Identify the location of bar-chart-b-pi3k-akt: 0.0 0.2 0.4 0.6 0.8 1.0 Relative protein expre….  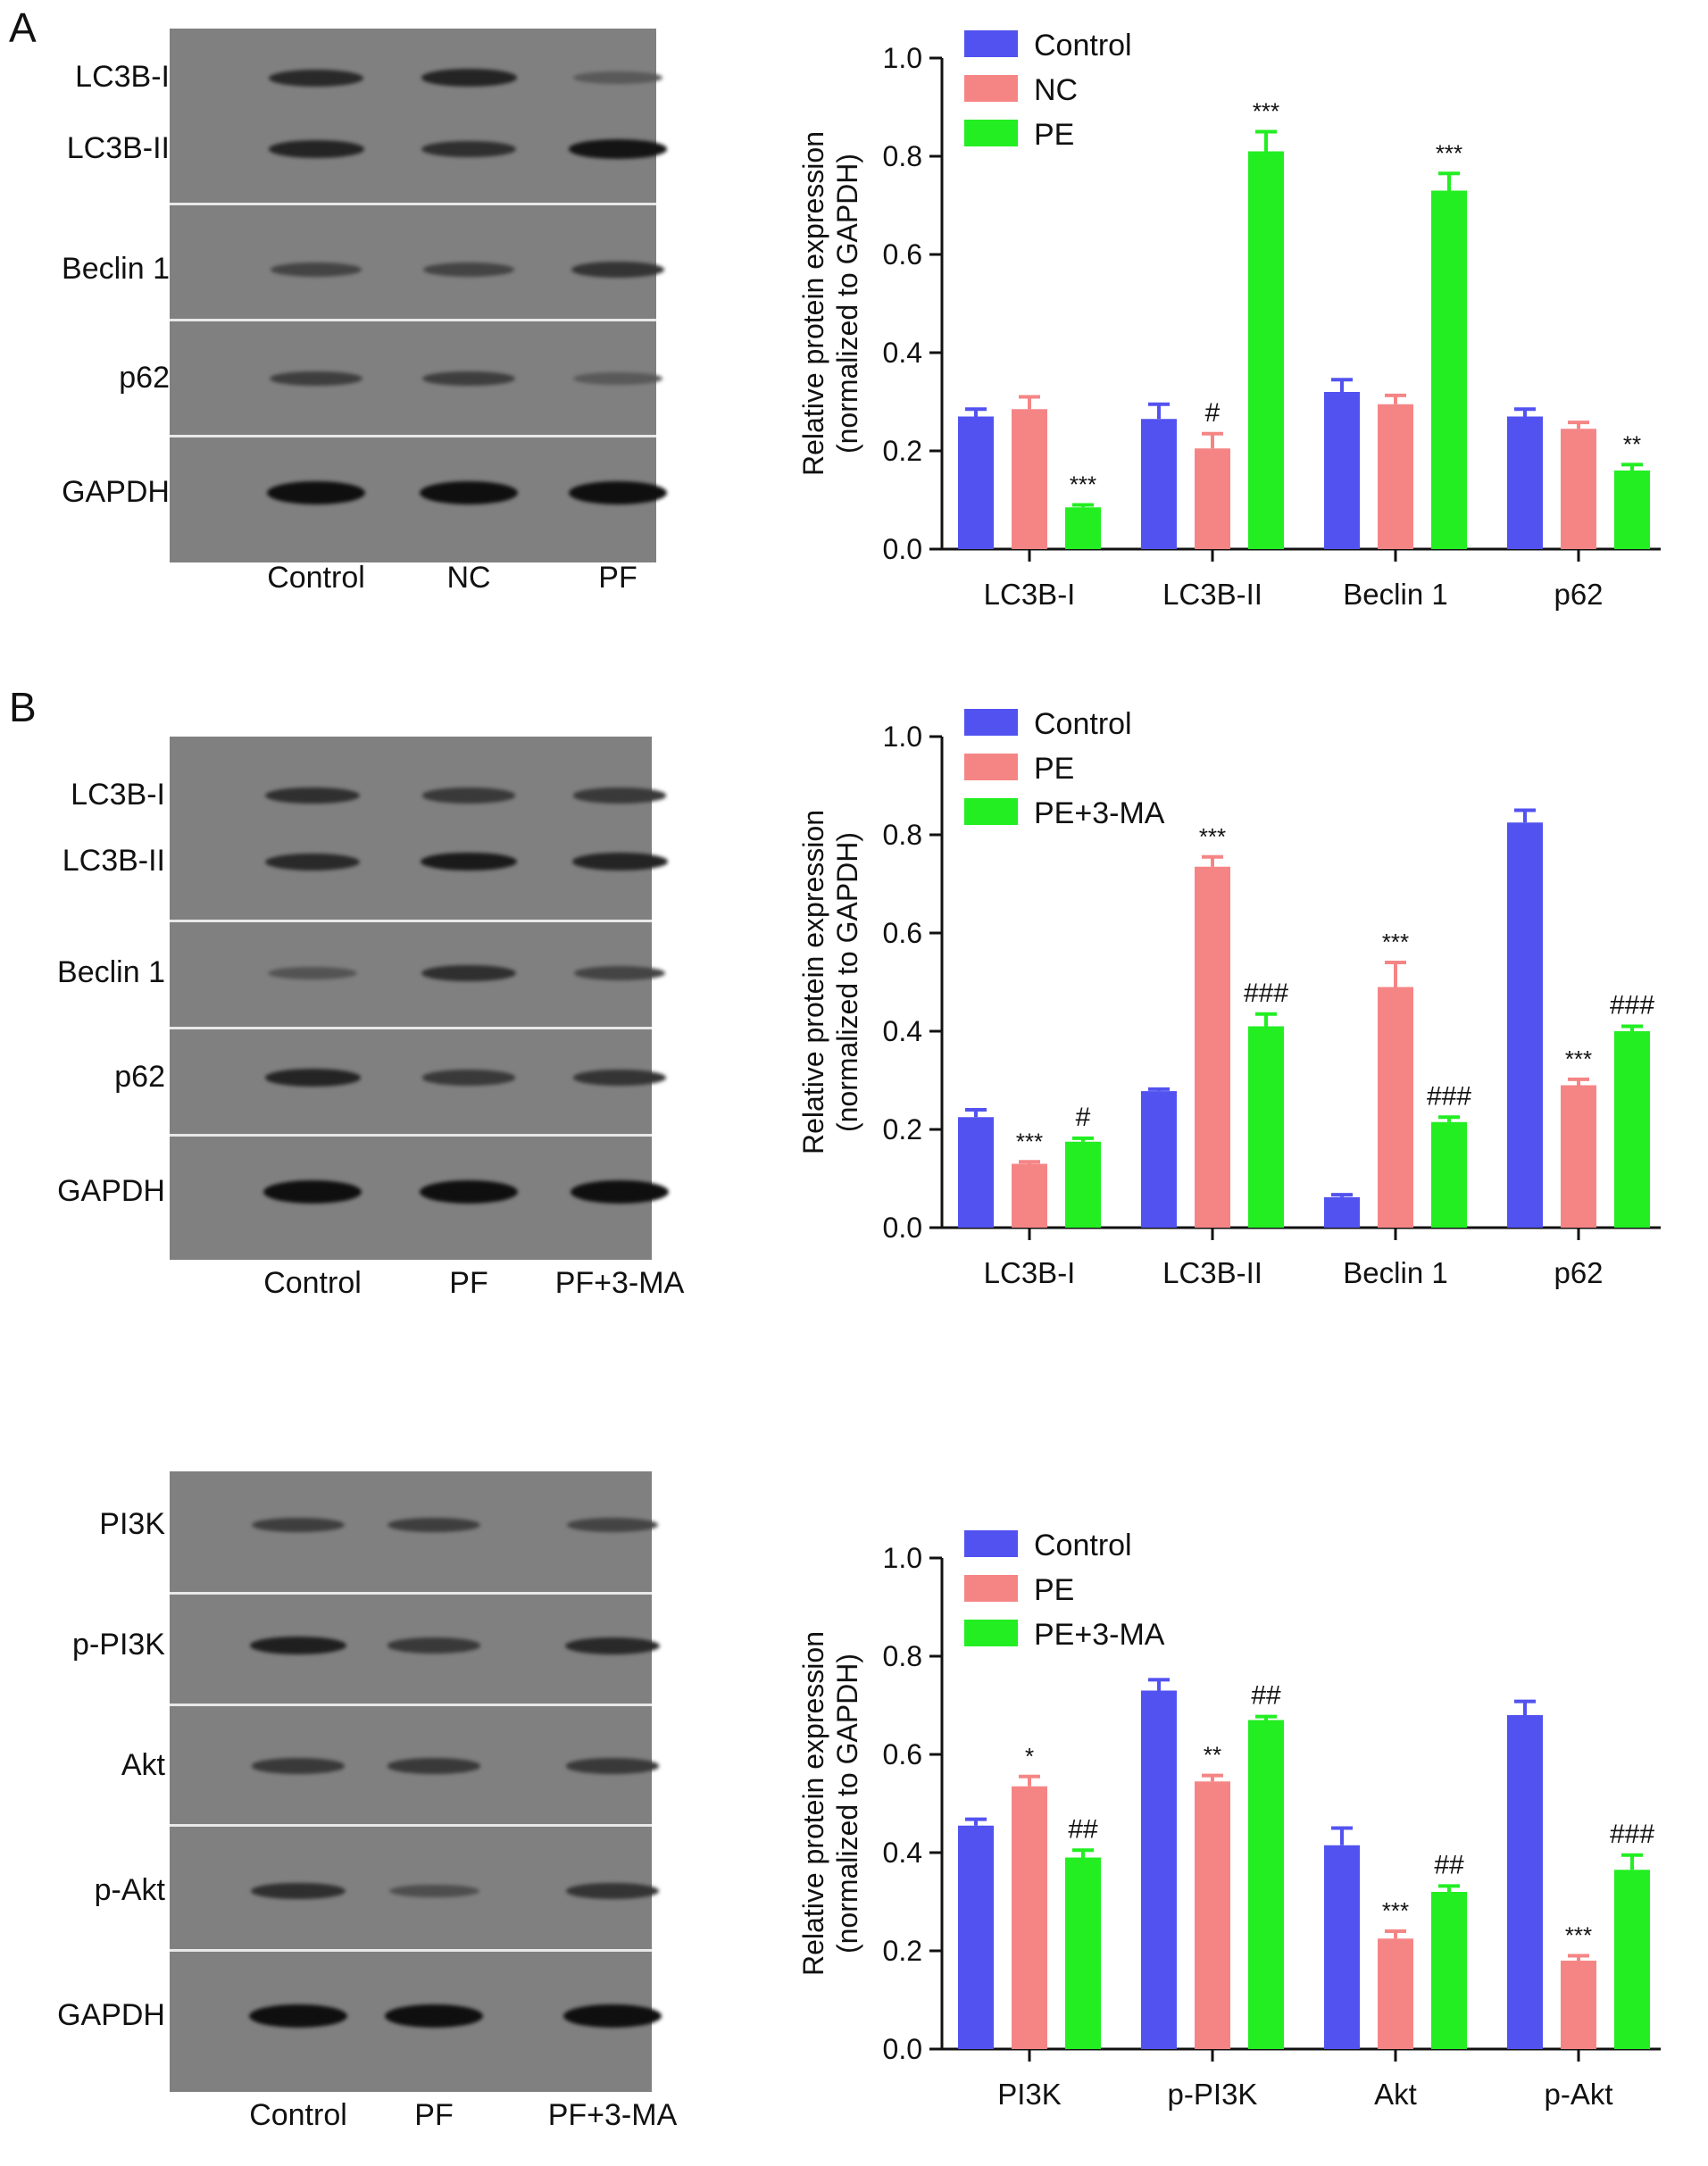
(1229, 1820).